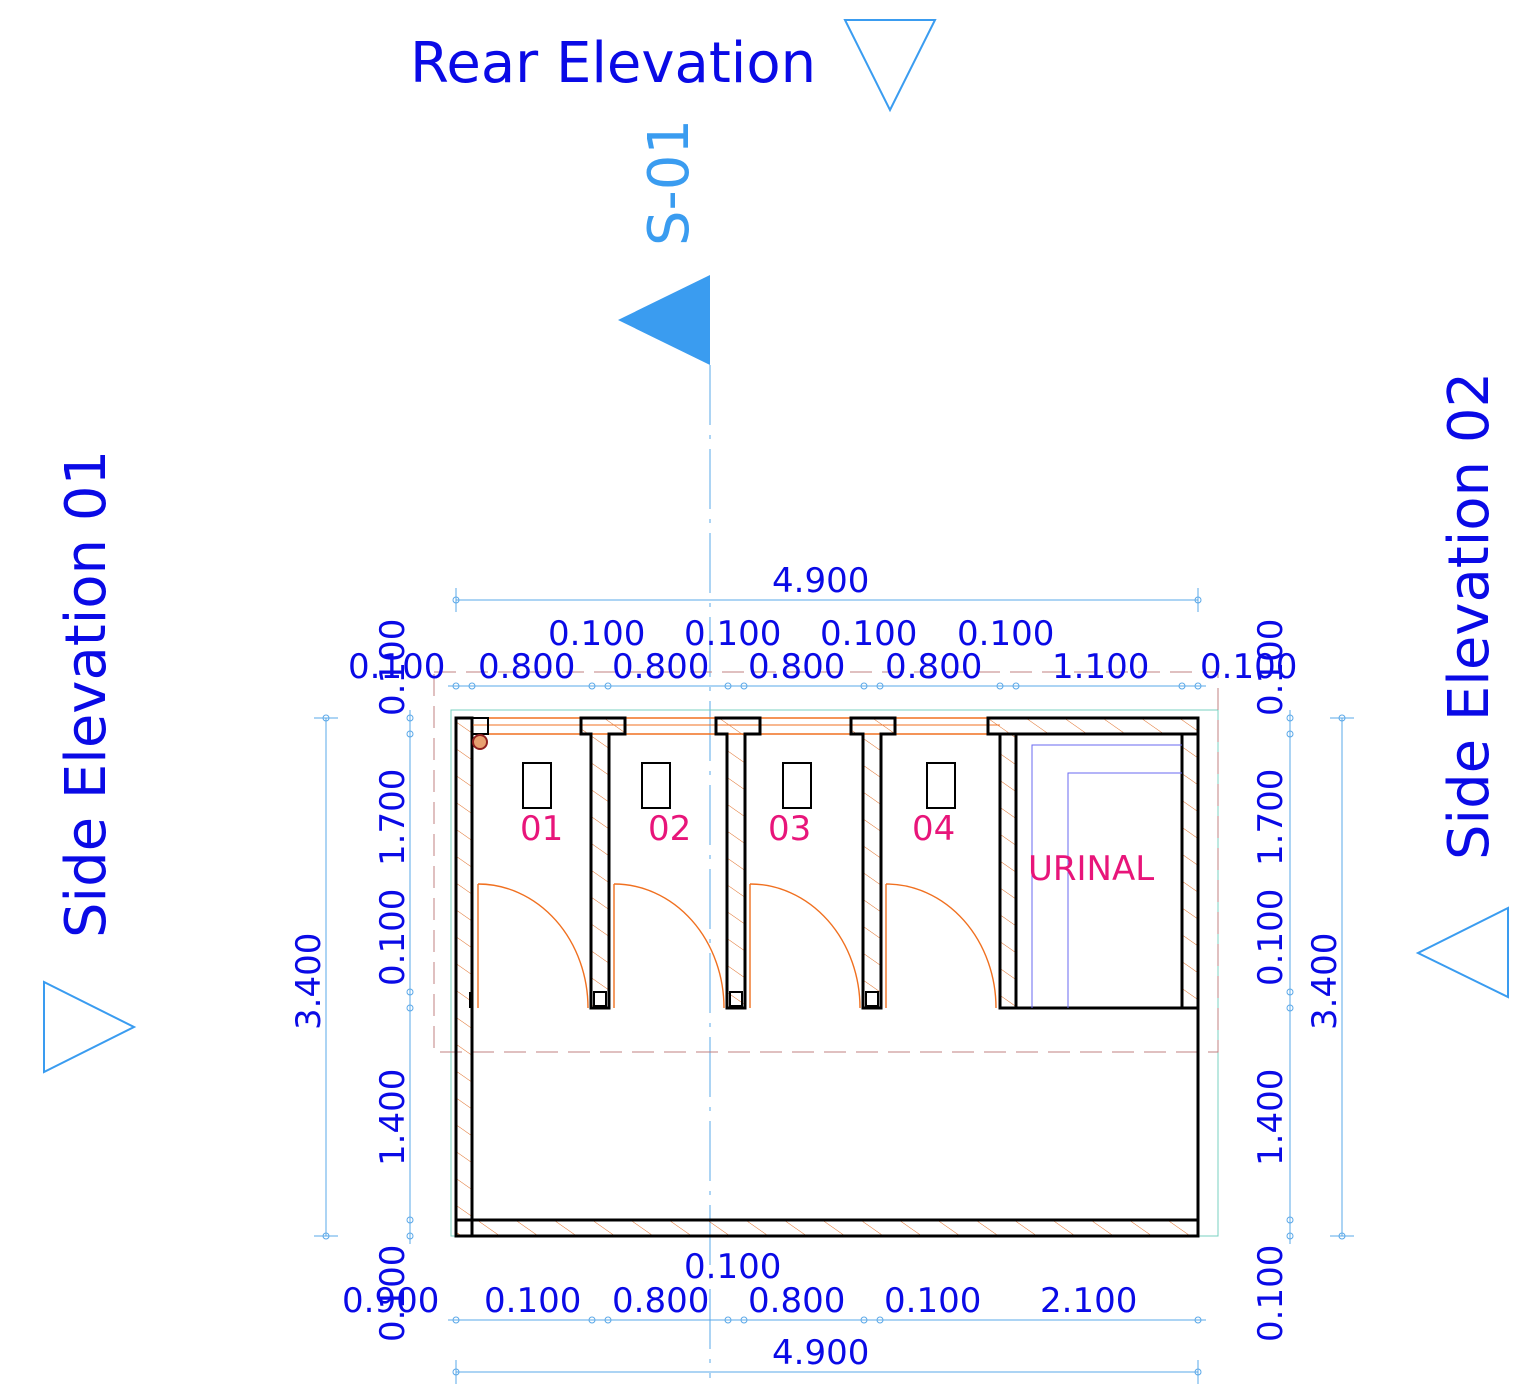  What do you see at coordinates (1091, 869) in the screenshot?
I see `urinal-label: URINAL` at bounding box center [1091, 869].